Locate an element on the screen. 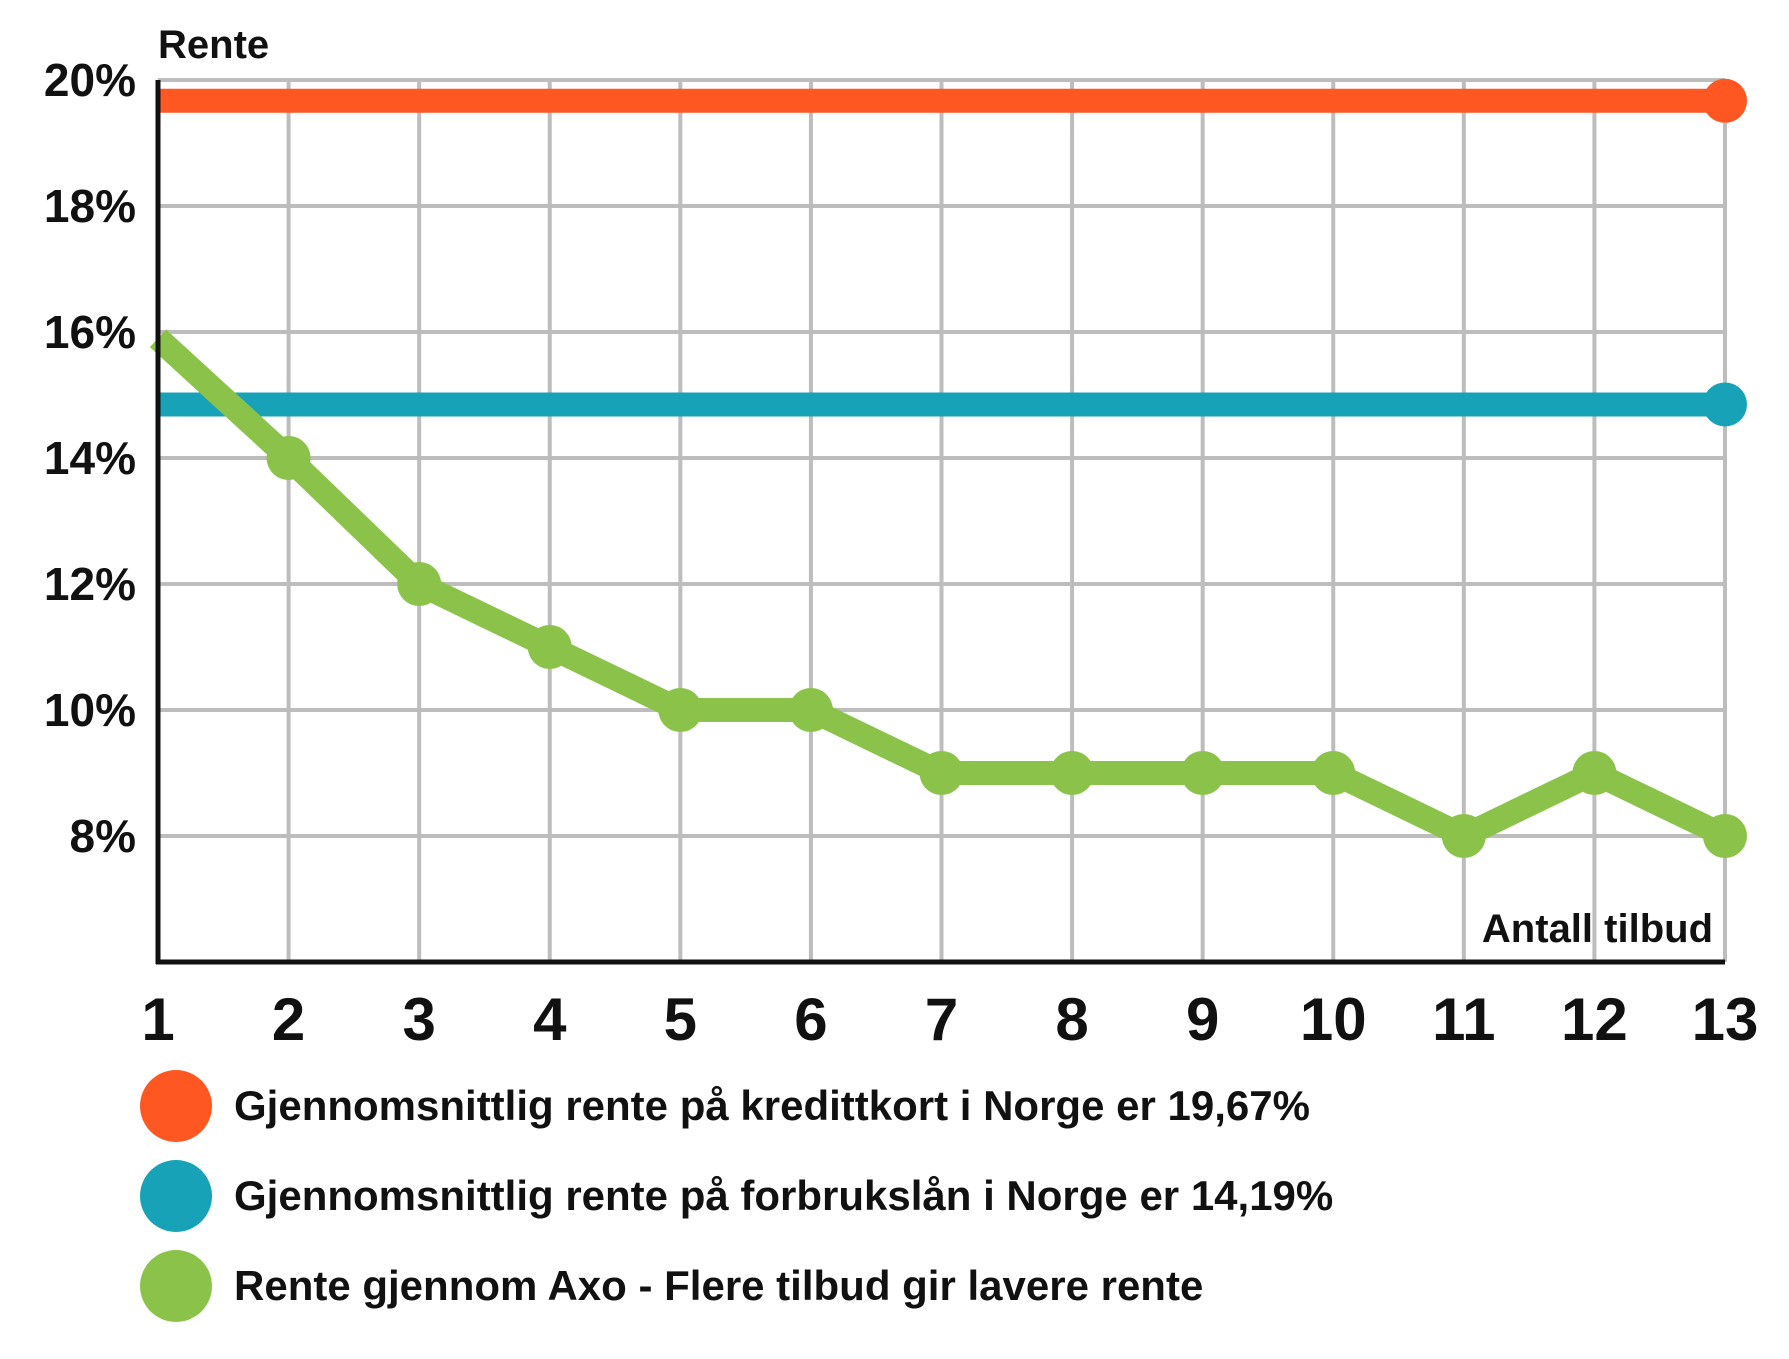  y-tick-label: 18% is located at coordinates (90, 206).